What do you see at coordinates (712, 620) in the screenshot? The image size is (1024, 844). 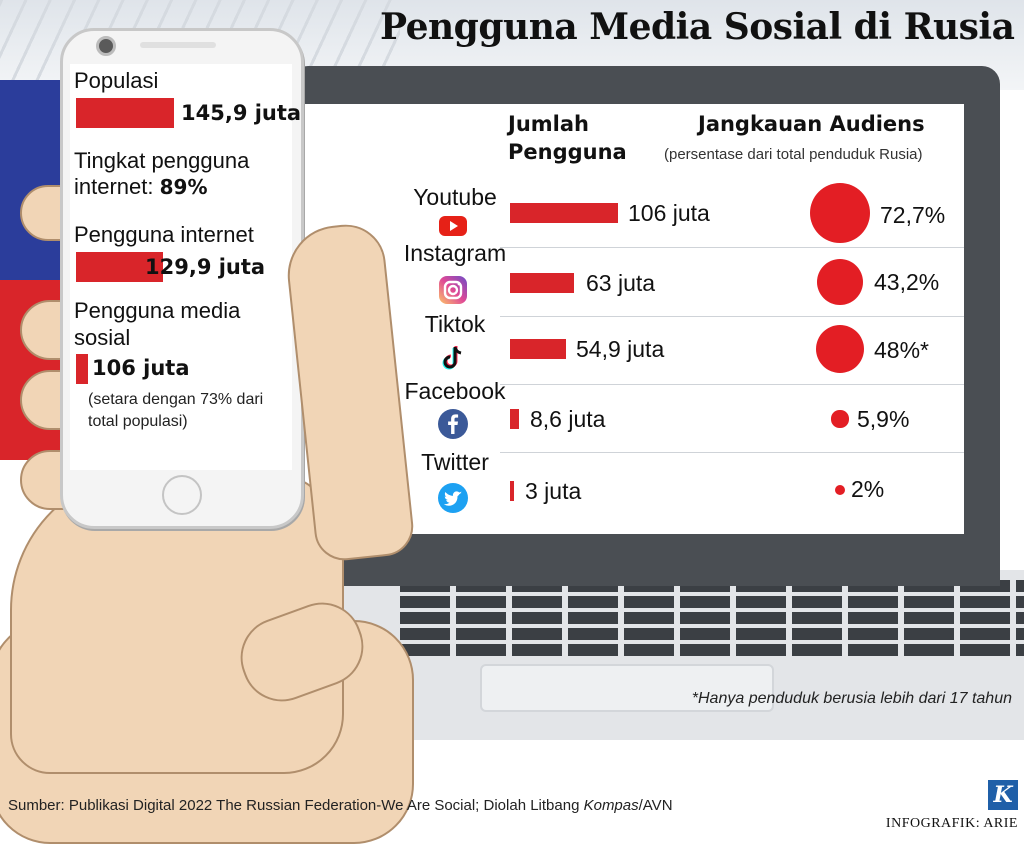 I see `laptop-keyboard-rows` at bounding box center [712, 620].